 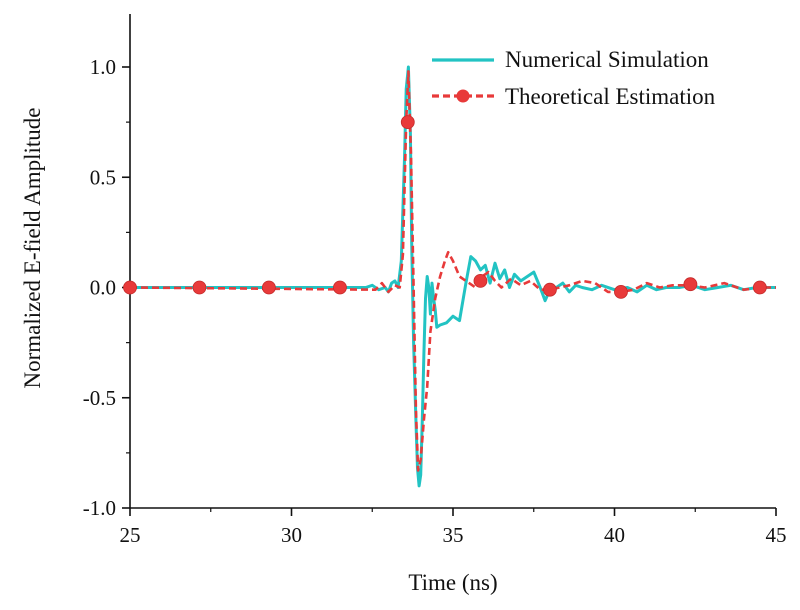 What do you see at coordinates (610, 96) in the screenshot?
I see `legend-label-theory: Theoretical Estimation` at bounding box center [610, 96].